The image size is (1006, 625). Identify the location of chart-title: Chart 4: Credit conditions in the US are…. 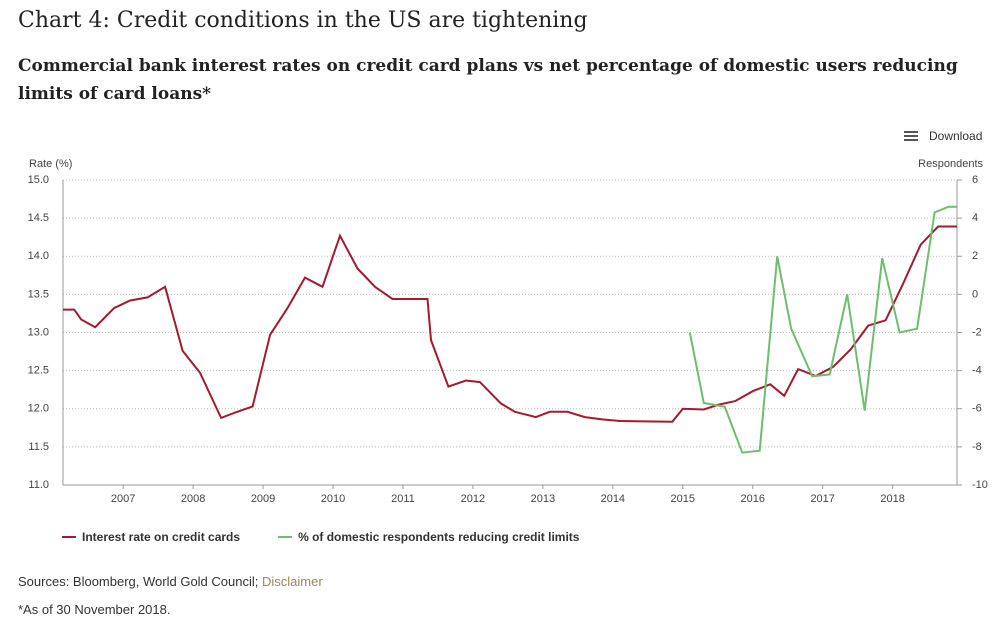
(303, 20).